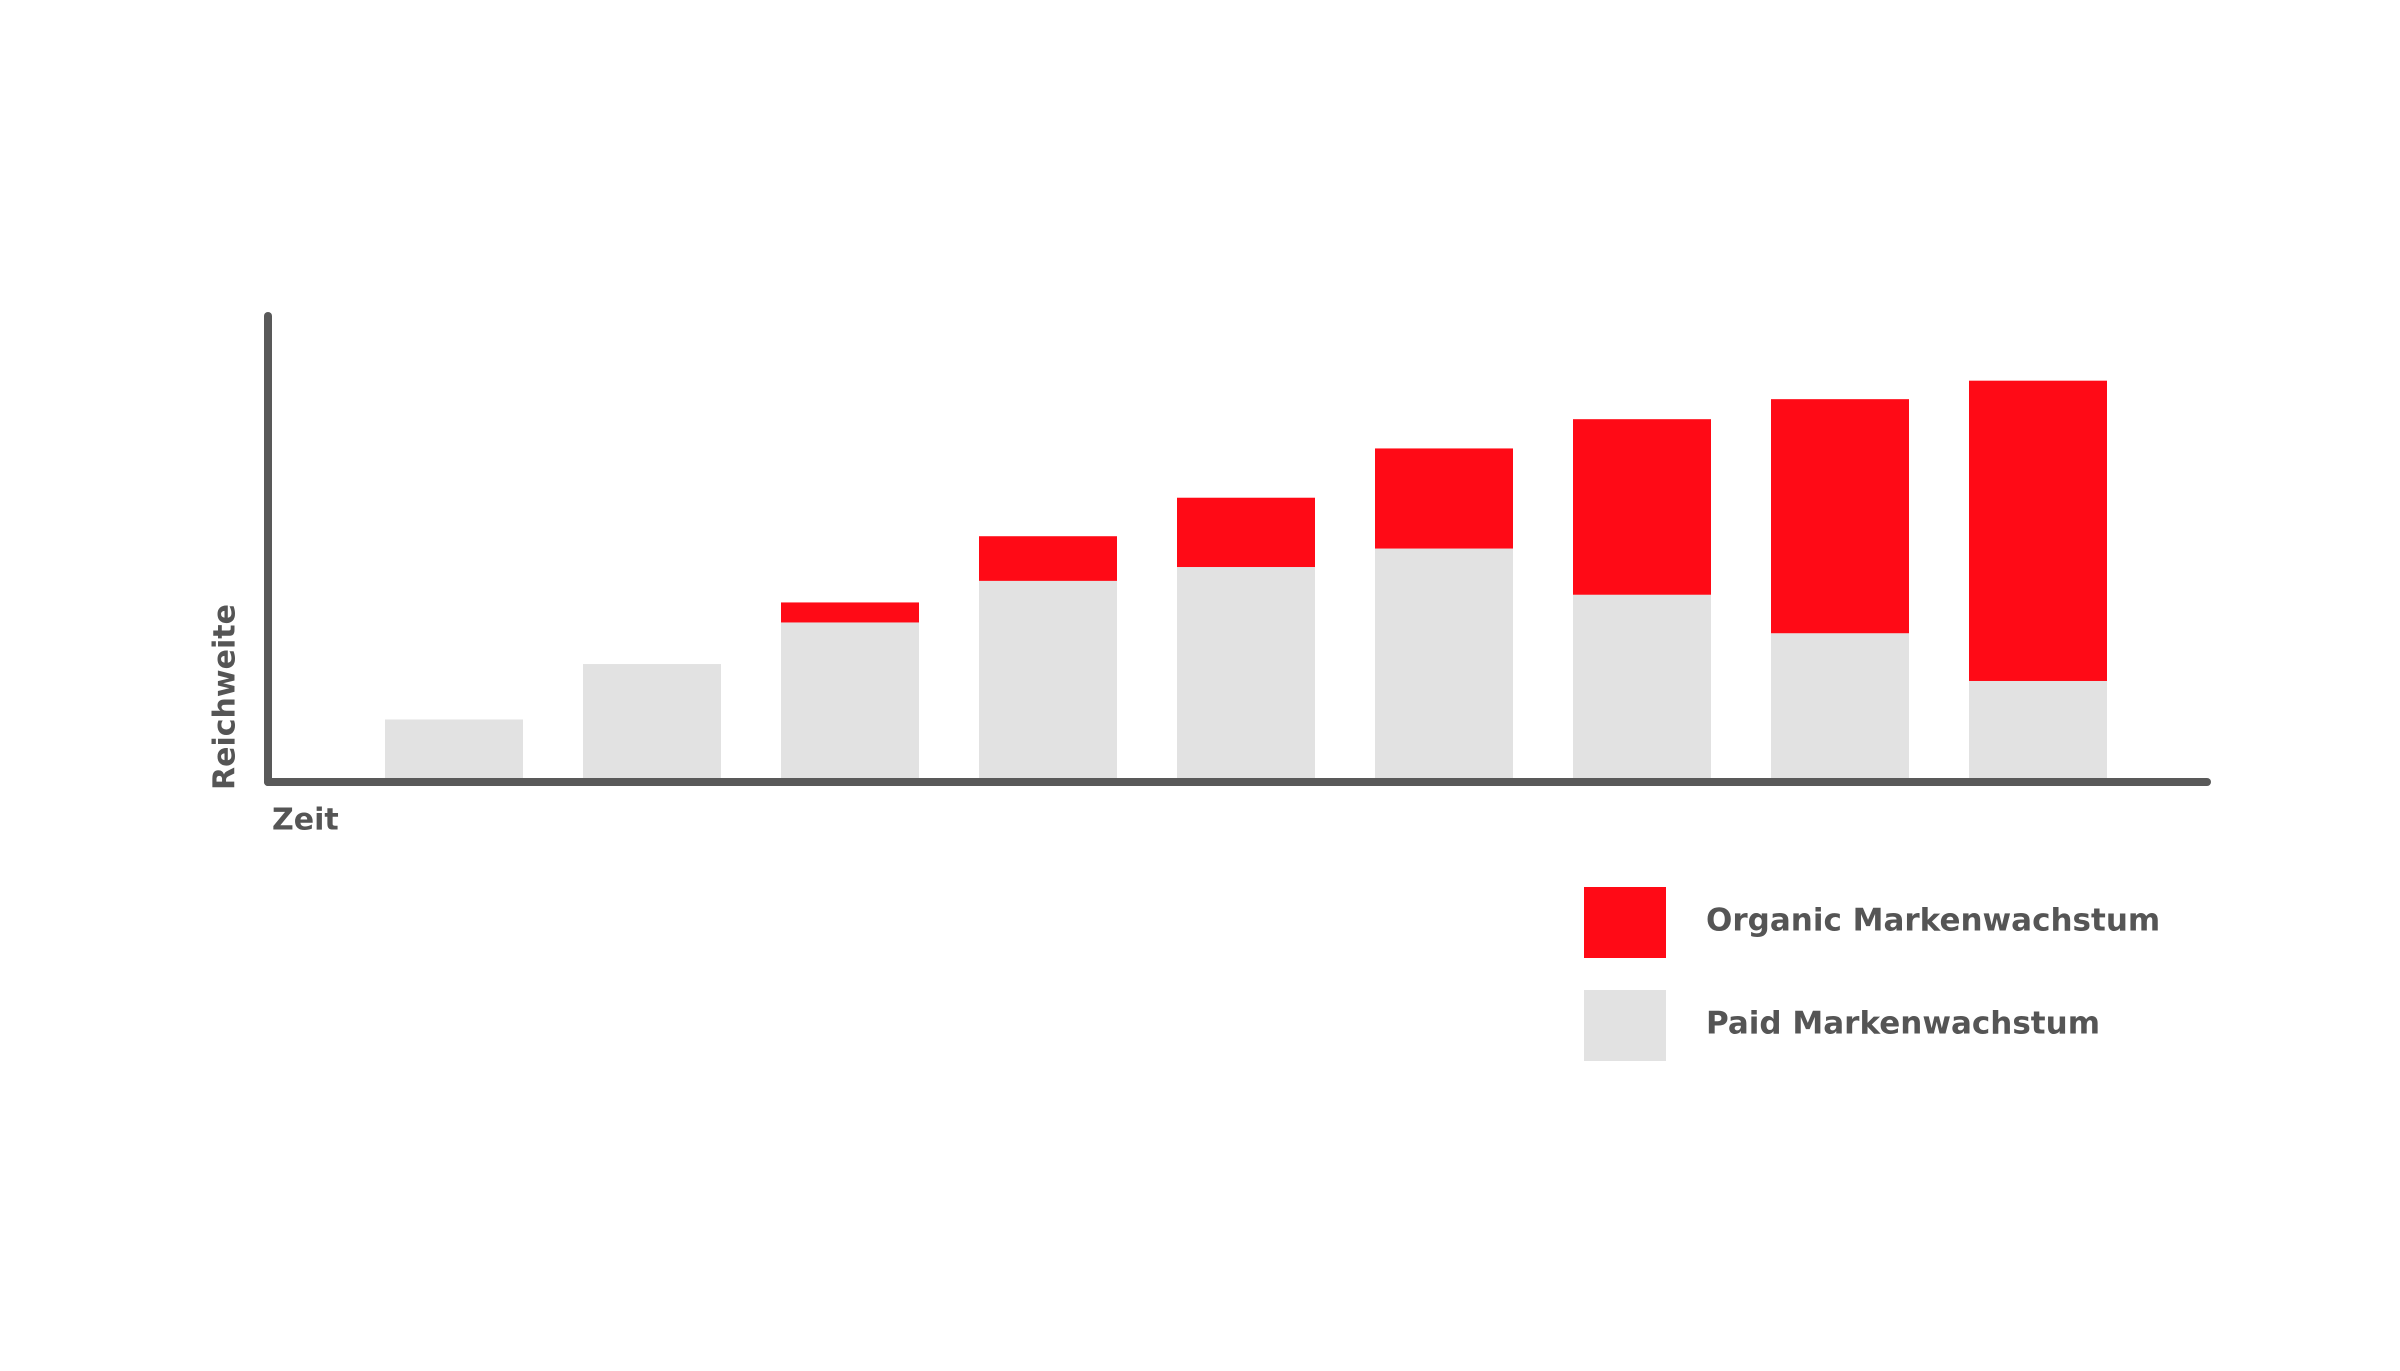 This screenshot has height=1371, width=2400. I want to click on x-axis-label: Zeit, so click(305, 820).